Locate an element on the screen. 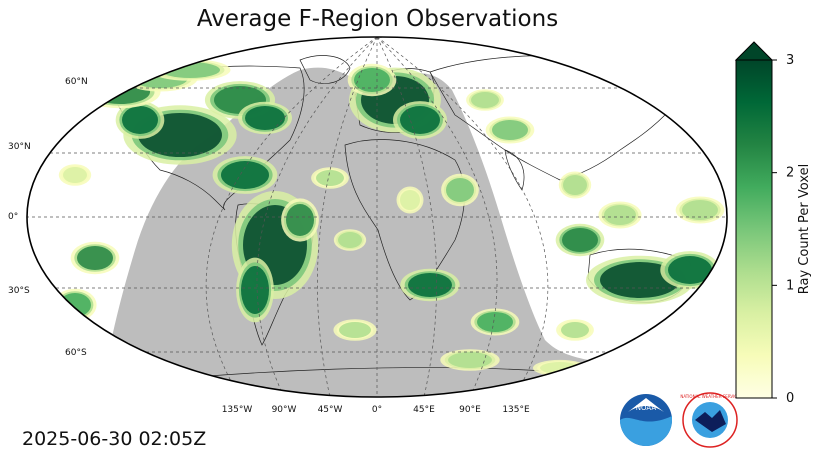 Image resolution: width=820 pixels, height=461 pixels. colorbar-gradient is located at coordinates (754, 229).